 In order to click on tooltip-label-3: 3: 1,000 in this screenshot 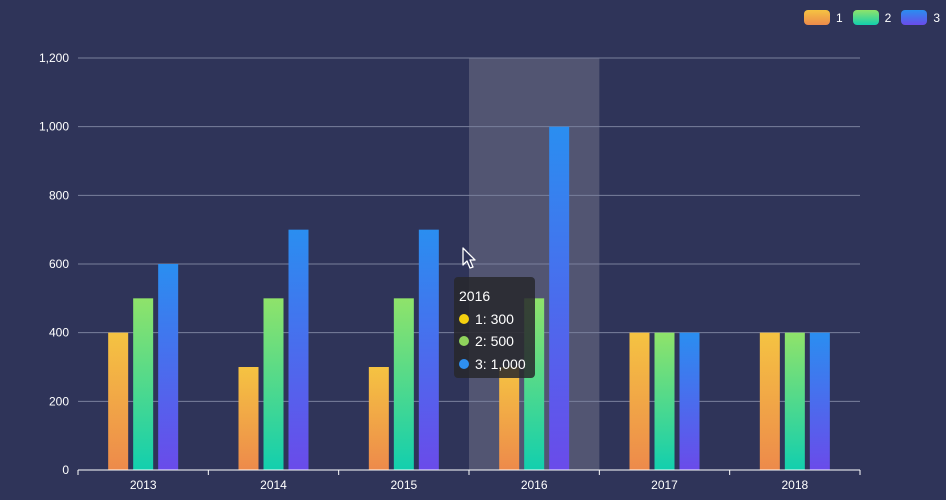, I will do `click(500, 363)`.